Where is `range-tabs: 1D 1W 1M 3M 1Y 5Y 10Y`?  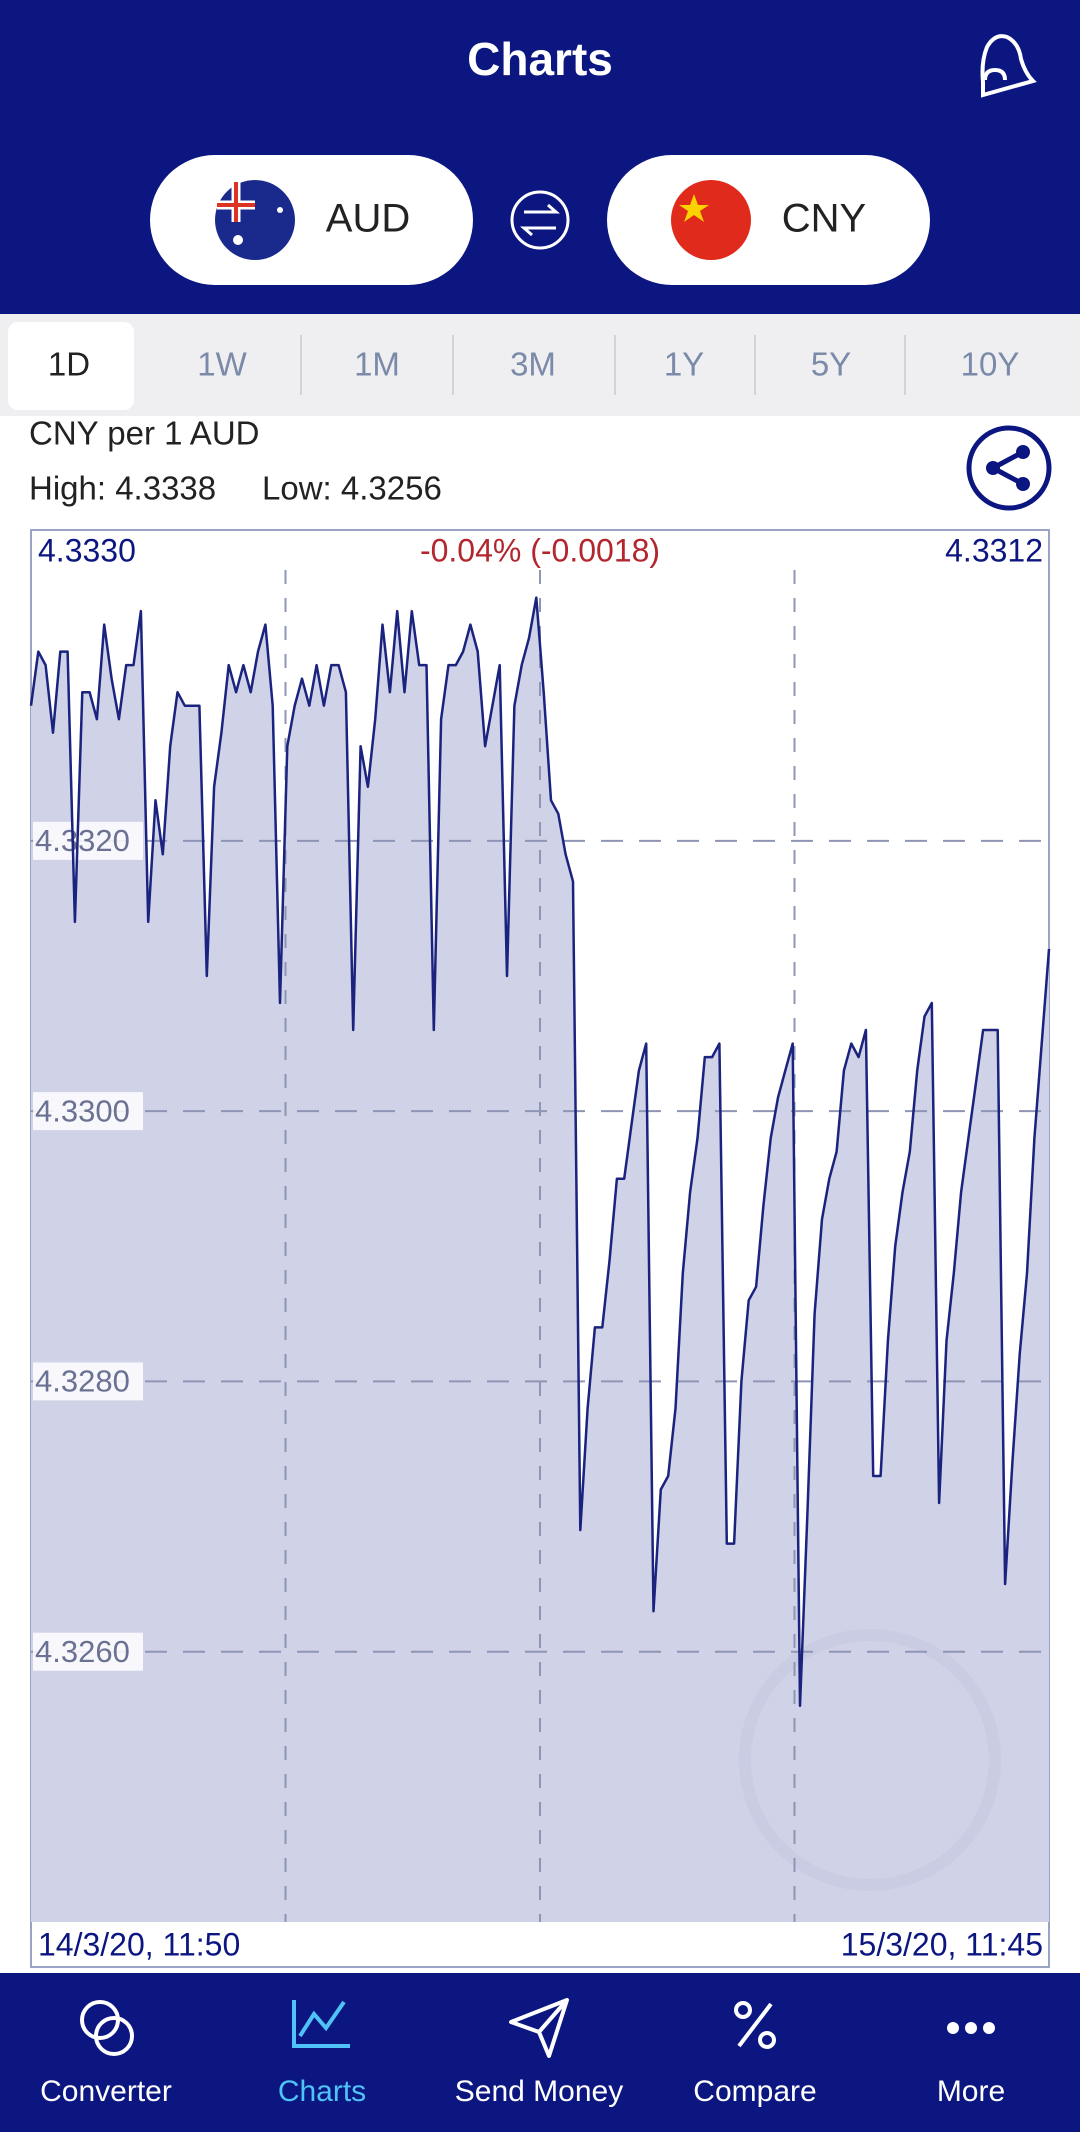
range-tabs: 1D 1W 1M 3M 1Y 5Y 10Y is located at coordinates (513, 366).